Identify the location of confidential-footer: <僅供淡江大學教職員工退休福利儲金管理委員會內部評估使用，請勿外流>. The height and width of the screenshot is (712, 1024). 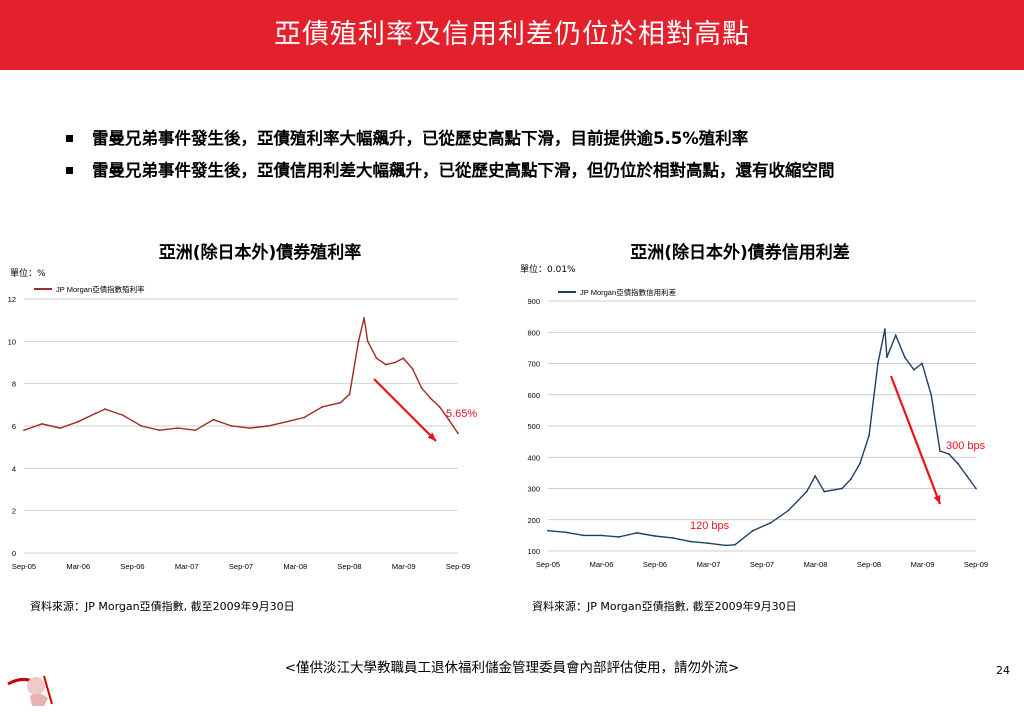
(512, 668).